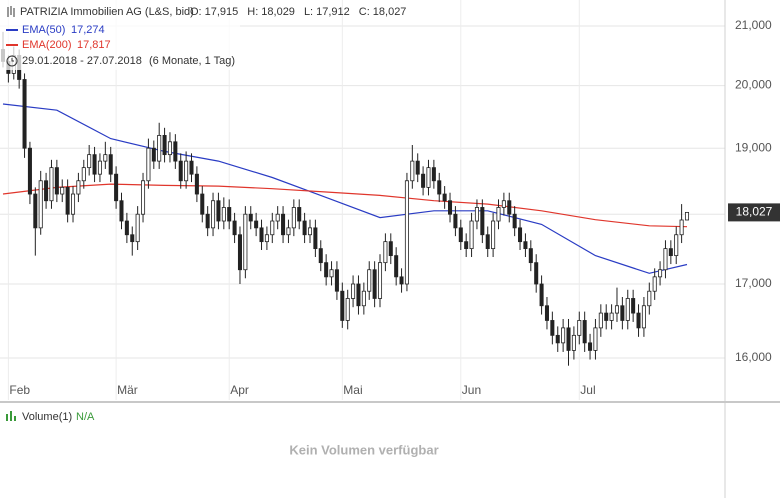  I want to click on candle-icon, so click(11, 11).